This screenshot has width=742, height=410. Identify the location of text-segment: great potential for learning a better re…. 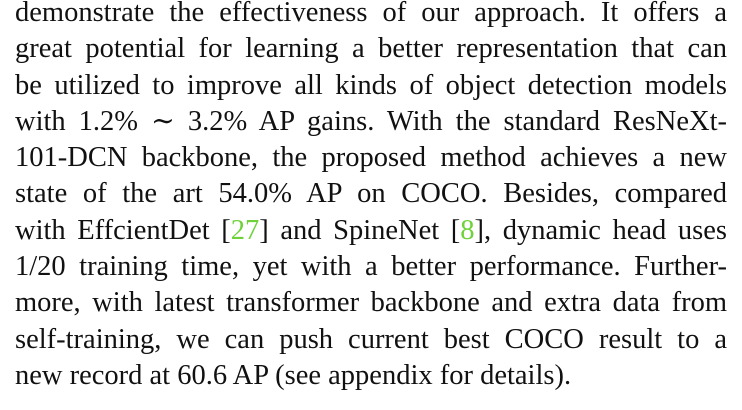
(371, 49).